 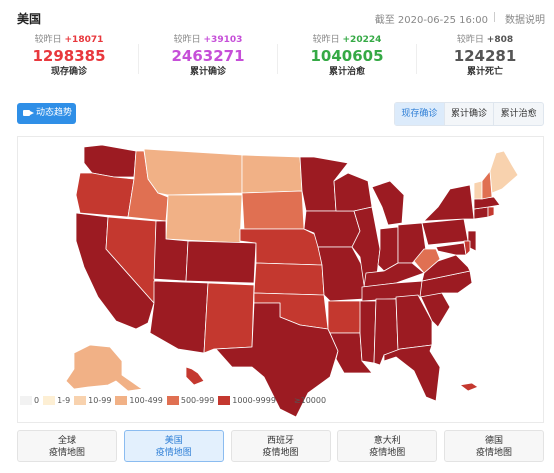 What do you see at coordinates (277, 17) in the screenshot?
I see `header-bar: 美国 截至 2020-06-25 16:00 数据说明` at bounding box center [277, 17].